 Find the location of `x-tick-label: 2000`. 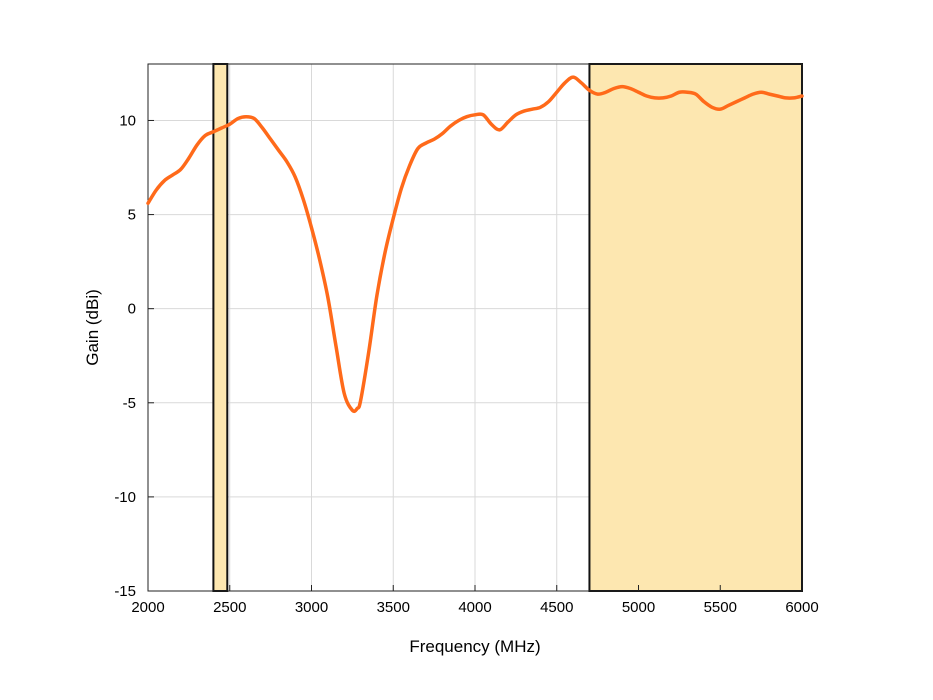

x-tick-label: 2000 is located at coordinates (147, 607).